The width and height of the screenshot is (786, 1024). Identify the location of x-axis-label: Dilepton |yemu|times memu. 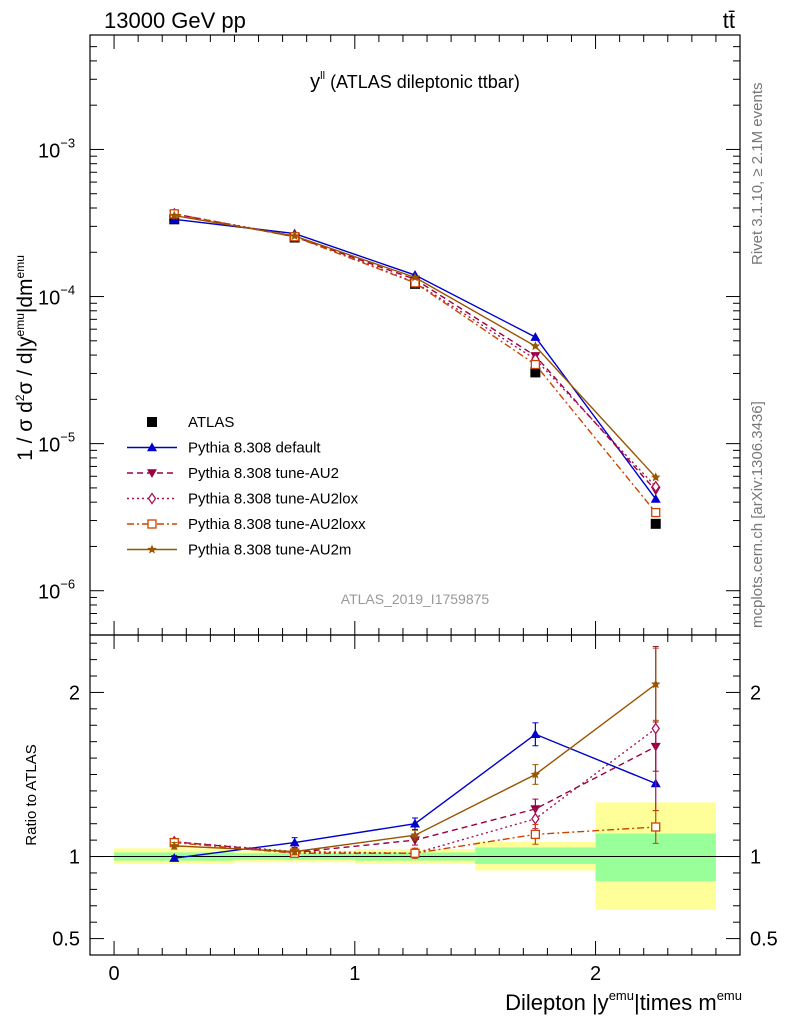
(623, 1001).